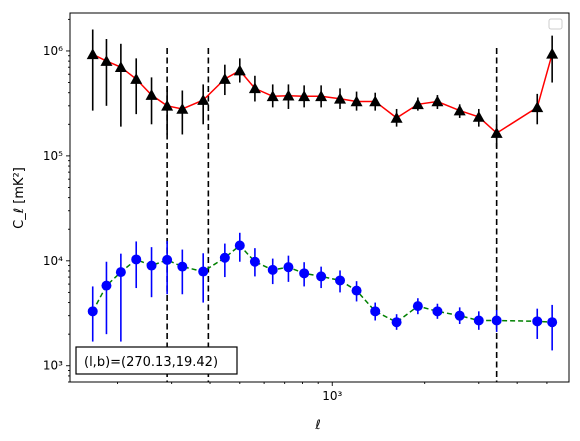 Image resolution: width=580 pixels, height=441 pixels. I want to click on annotation-text: (l,b)=(270.13,19.42), so click(151, 362).